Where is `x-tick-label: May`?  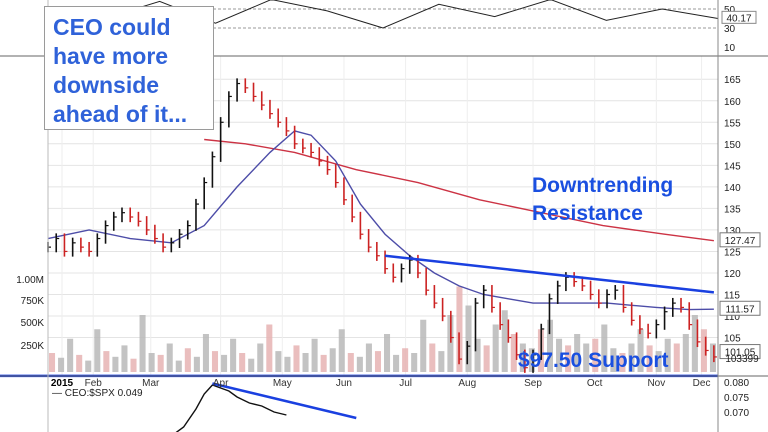 x-tick-label: May is located at coordinates (282, 383).